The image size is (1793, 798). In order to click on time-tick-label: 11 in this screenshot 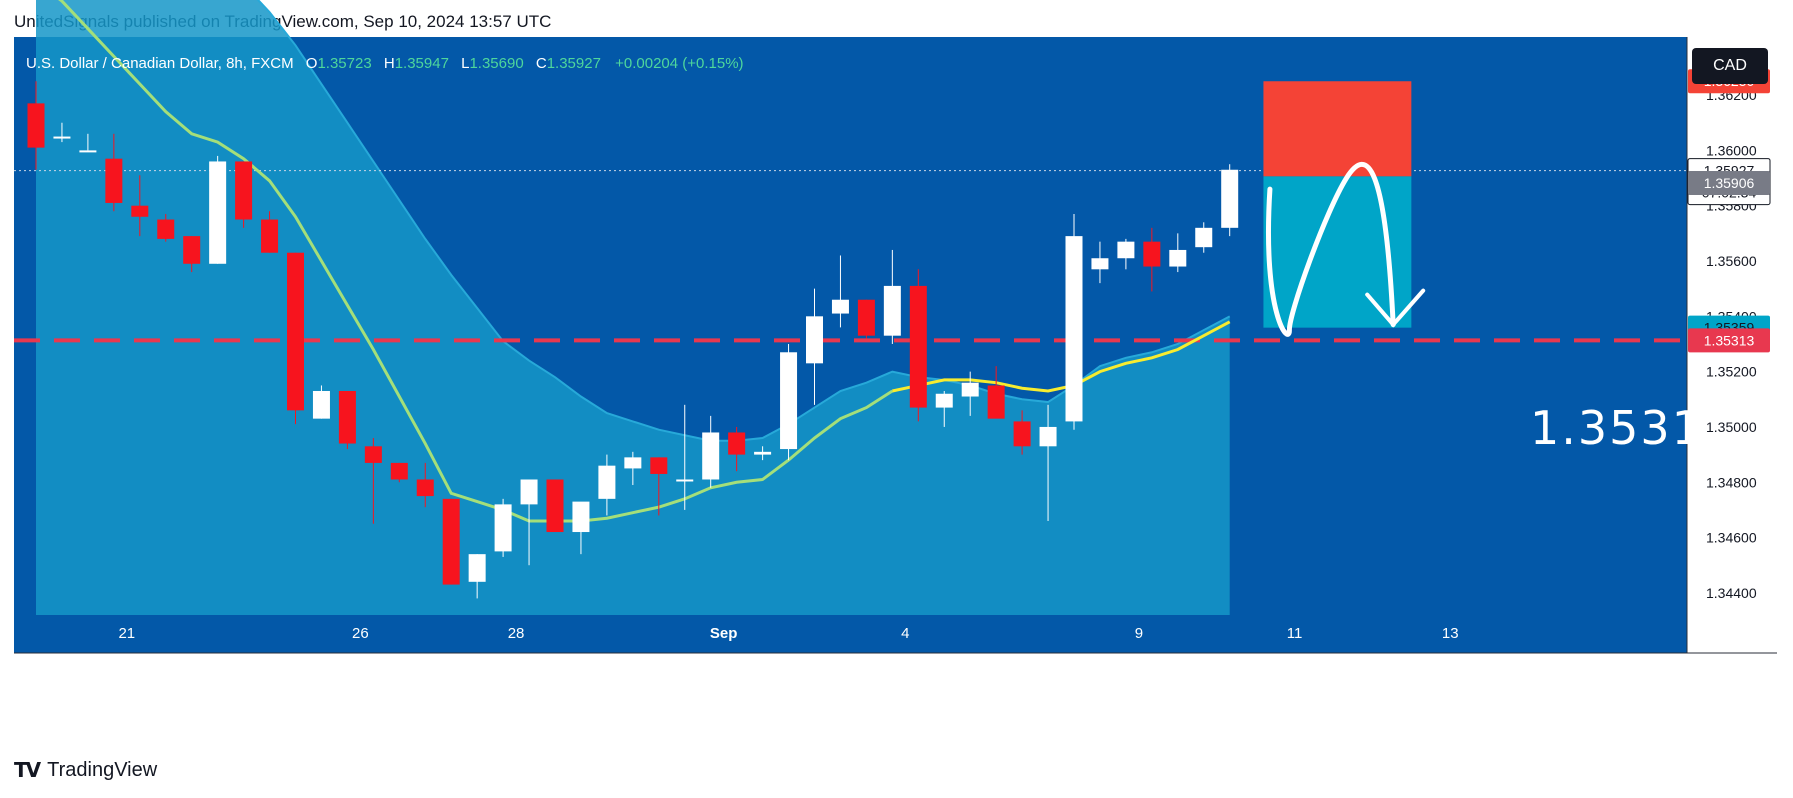, I will do `click(1295, 633)`.